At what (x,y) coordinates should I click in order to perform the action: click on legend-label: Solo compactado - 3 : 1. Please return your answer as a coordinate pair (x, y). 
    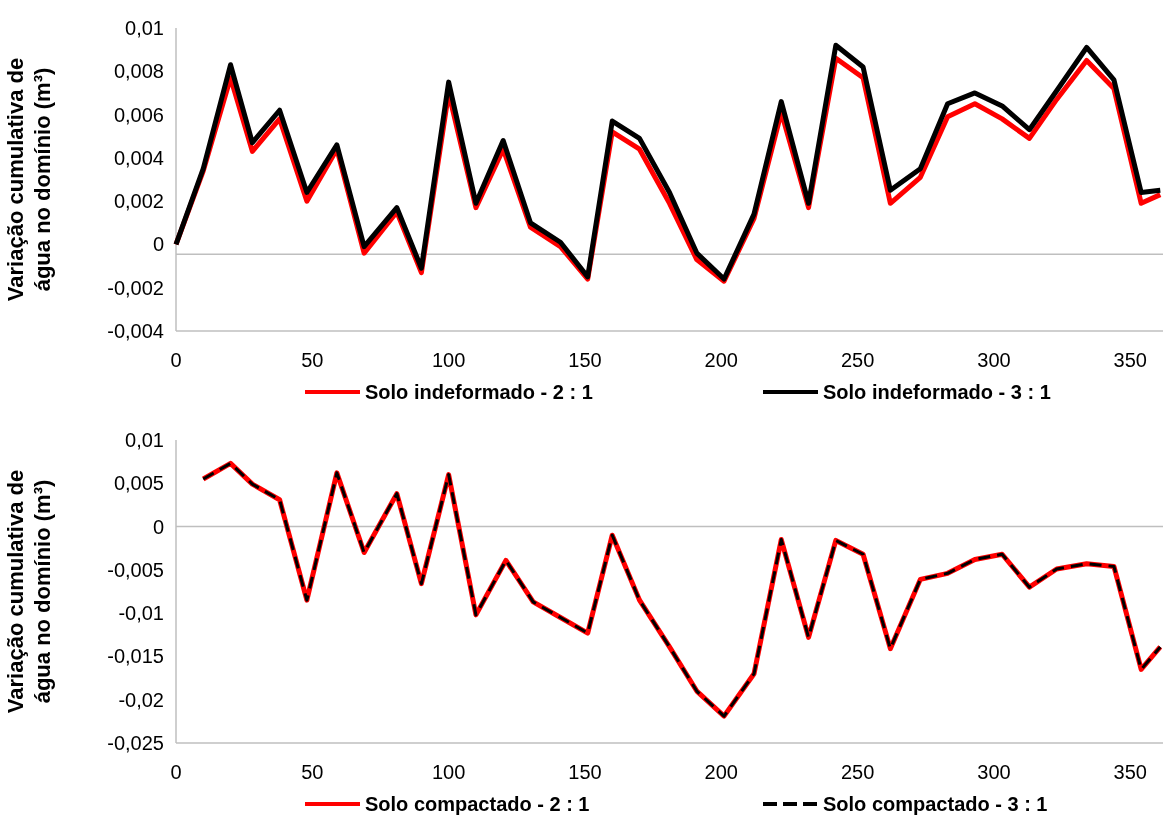
    Looking at the image, I should click on (935, 804).